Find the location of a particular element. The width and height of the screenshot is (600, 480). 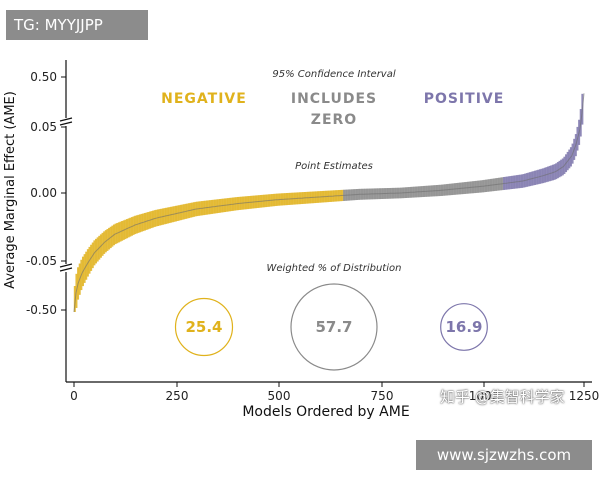

distribution-value-negative: 25.4 is located at coordinates (203, 327).